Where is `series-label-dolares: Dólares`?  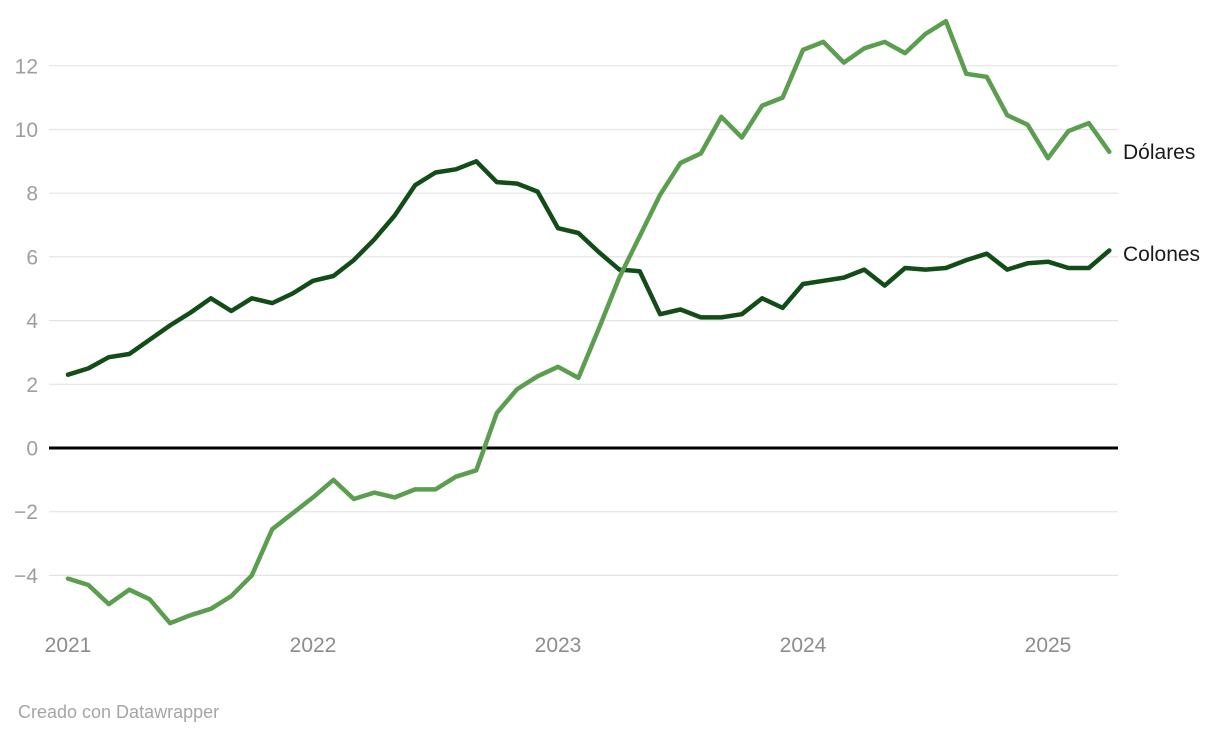
series-label-dolares: Dólares is located at coordinates (1159, 152).